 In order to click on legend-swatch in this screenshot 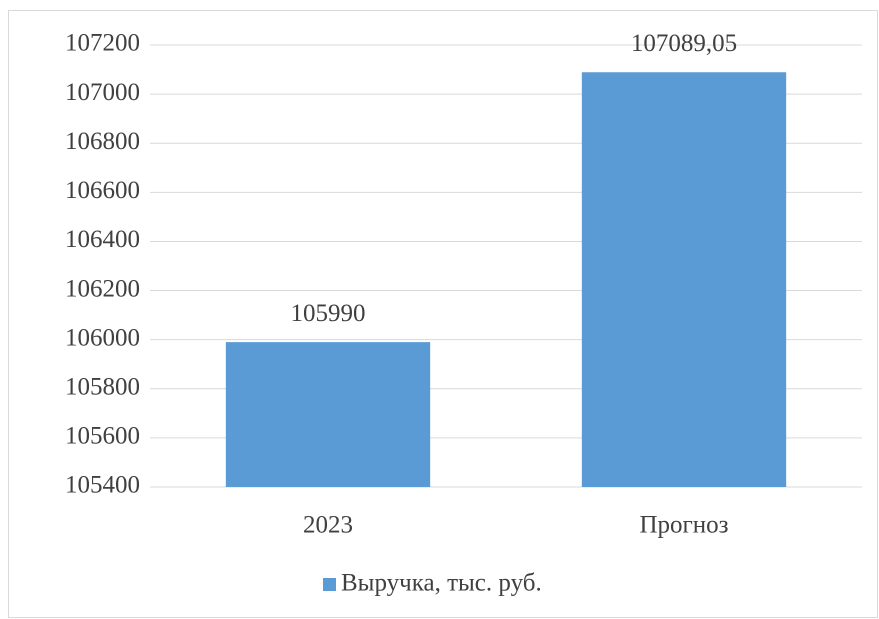, I will do `click(329, 584)`.